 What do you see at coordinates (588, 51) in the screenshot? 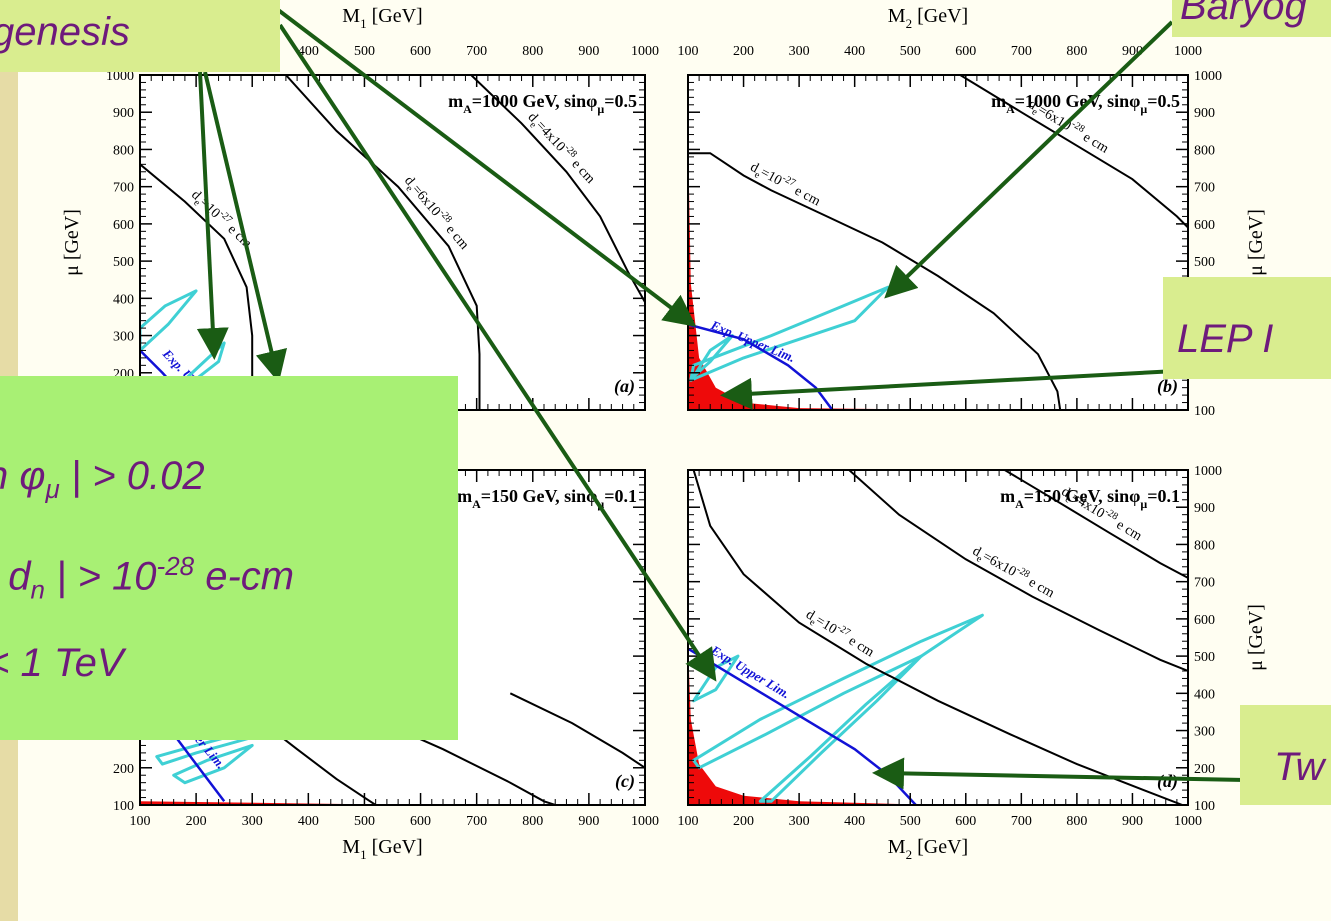
I see `x-tick-label: 900` at bounding box center [588, 51].